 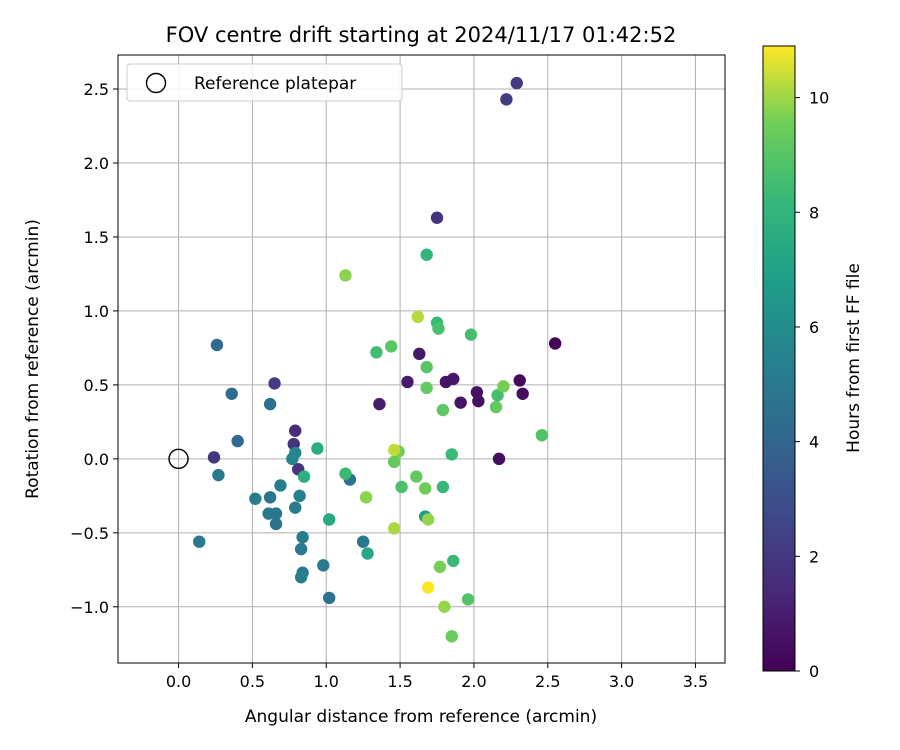 I want to click on colorbar-tick-label: 8, so click(x=814, y=212).